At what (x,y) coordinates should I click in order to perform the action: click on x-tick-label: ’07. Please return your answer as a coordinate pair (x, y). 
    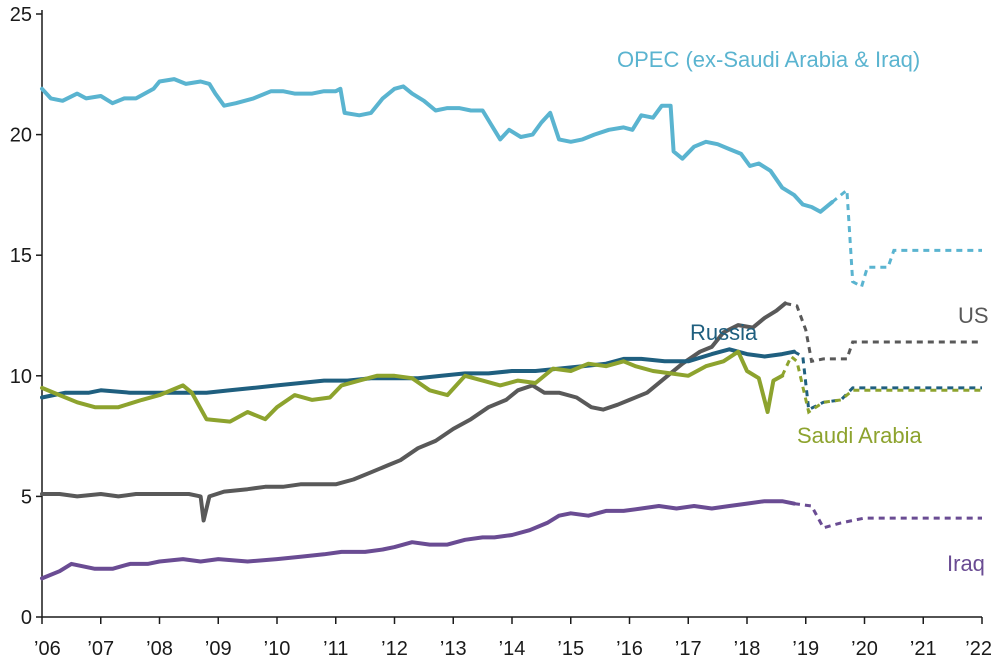
    Looking at the image, I should click on (100, 649).